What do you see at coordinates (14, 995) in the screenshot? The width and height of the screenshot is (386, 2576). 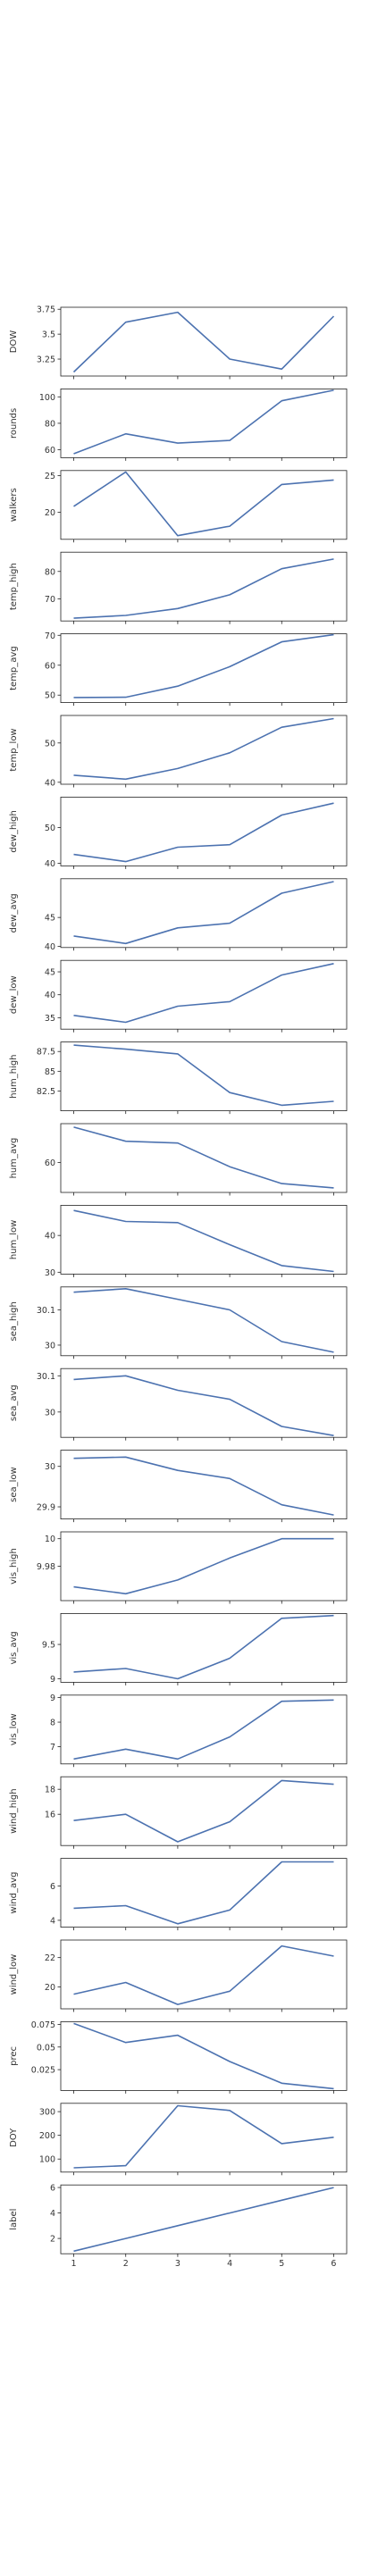 I see `y-axis-label: dew_low` at bounding box center [14, 995].